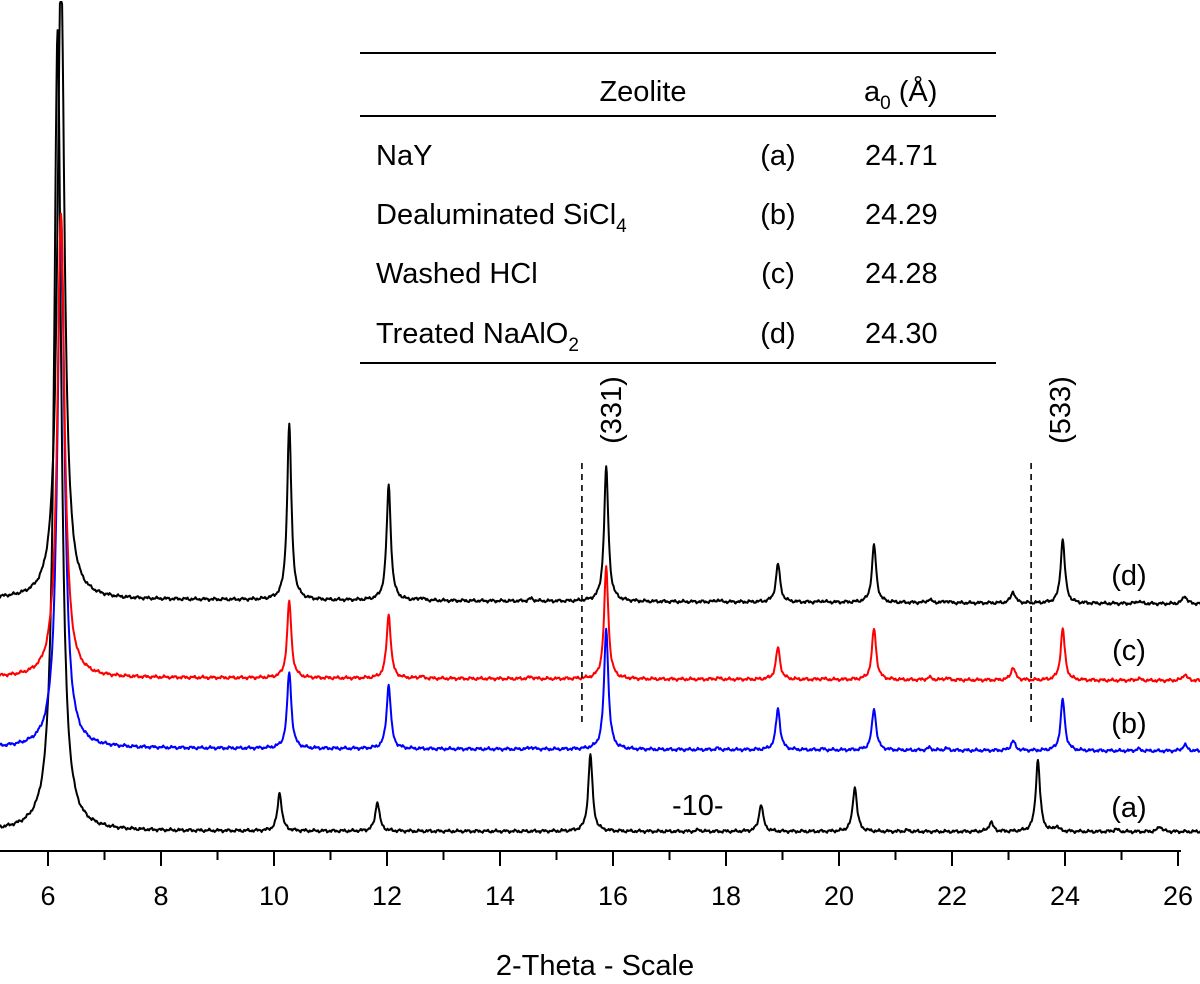 This screenshot has height=984, width=1200. Describe the element at coordinates (900, 94) in the screenshot. I see `table-header-param: a0 (Å)` at that location.